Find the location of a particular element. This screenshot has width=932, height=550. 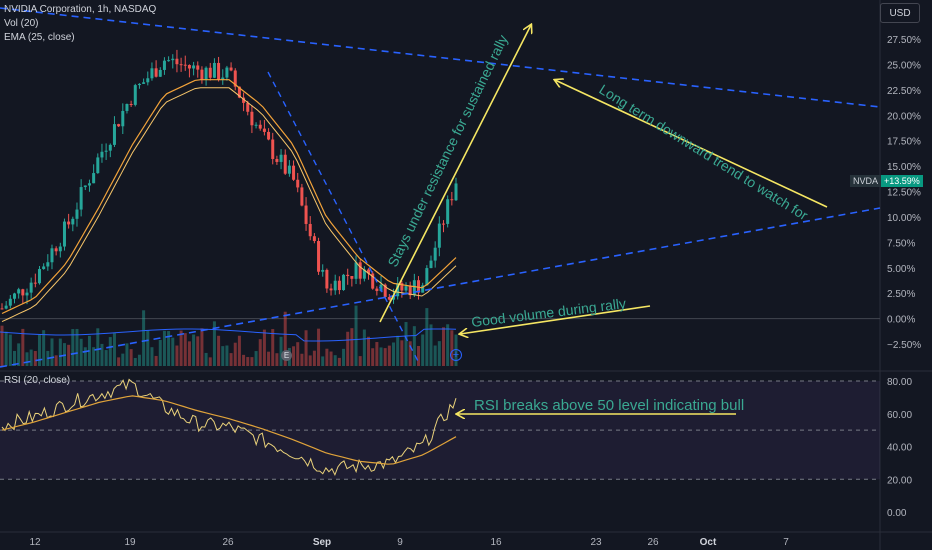

time-axis-label: 9 is located at coordinates (400, 542).